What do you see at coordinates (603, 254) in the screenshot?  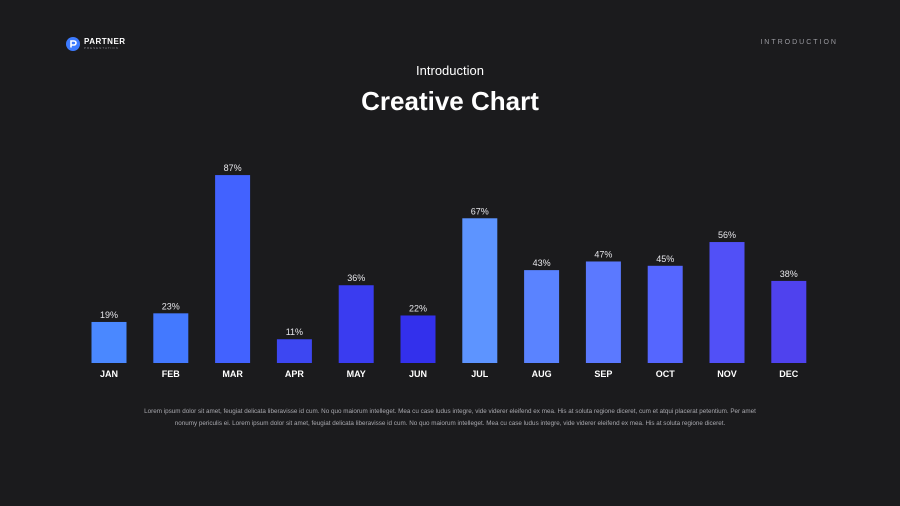 I see `bar-value-label: 47%` at bounding box center [603, 254].